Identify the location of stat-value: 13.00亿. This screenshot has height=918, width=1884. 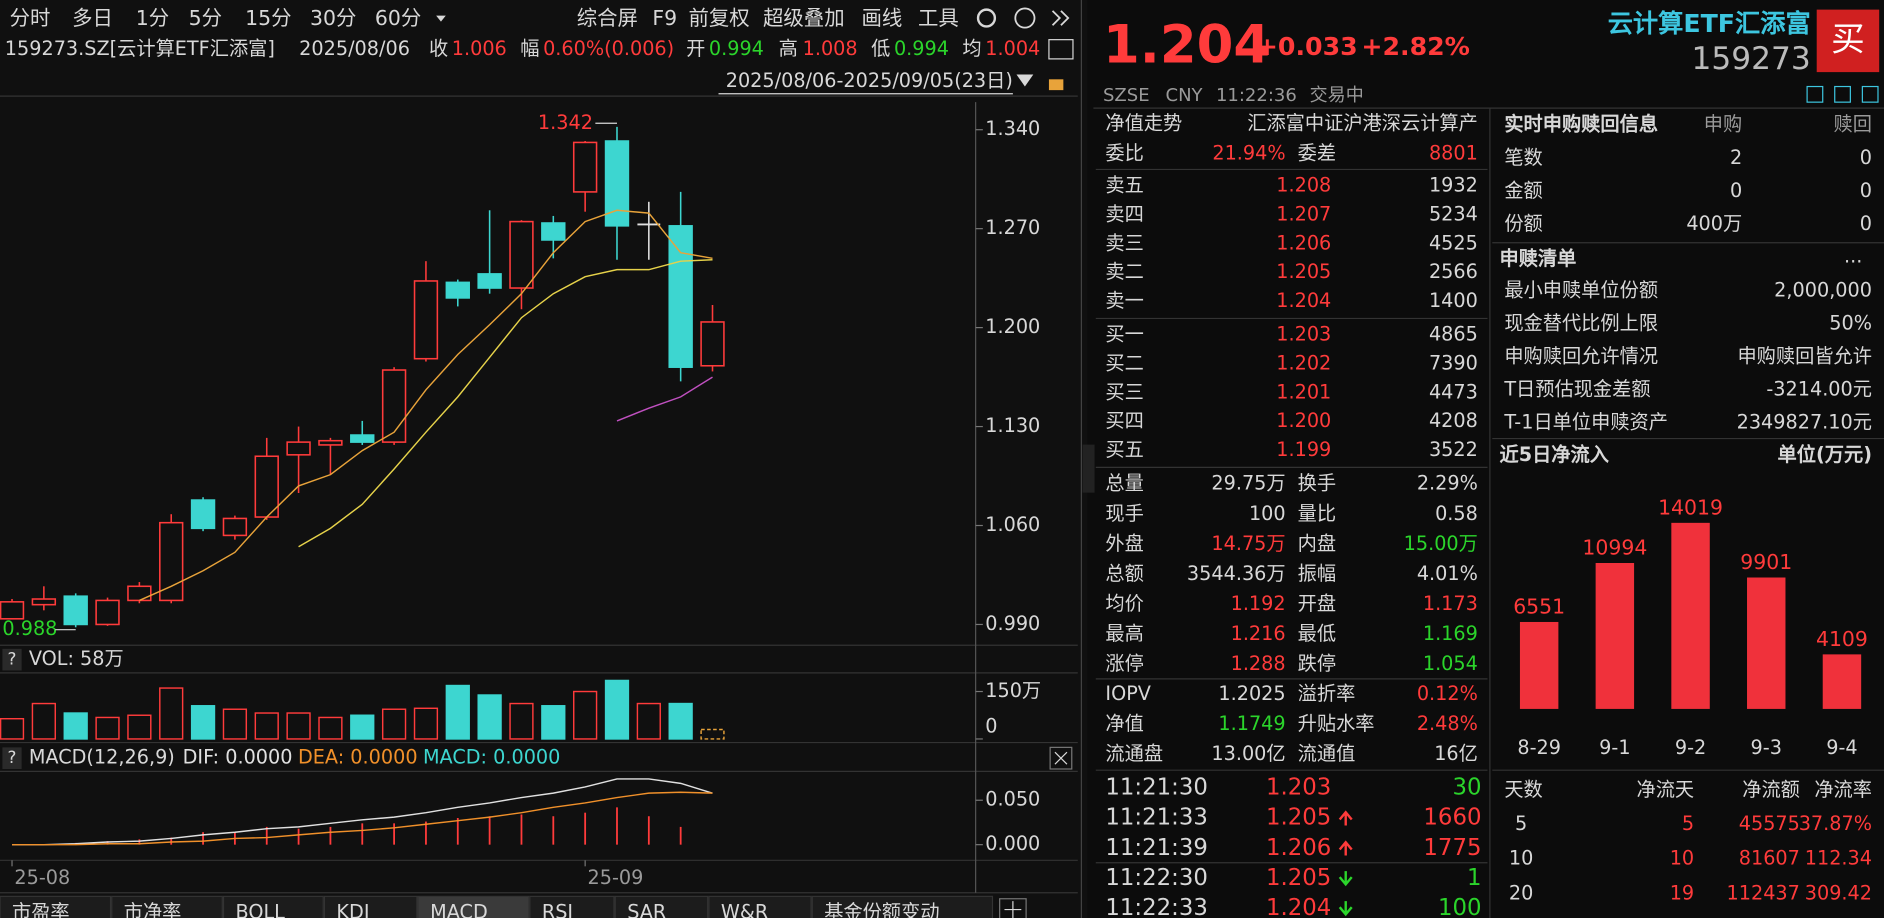
(1248, 753).